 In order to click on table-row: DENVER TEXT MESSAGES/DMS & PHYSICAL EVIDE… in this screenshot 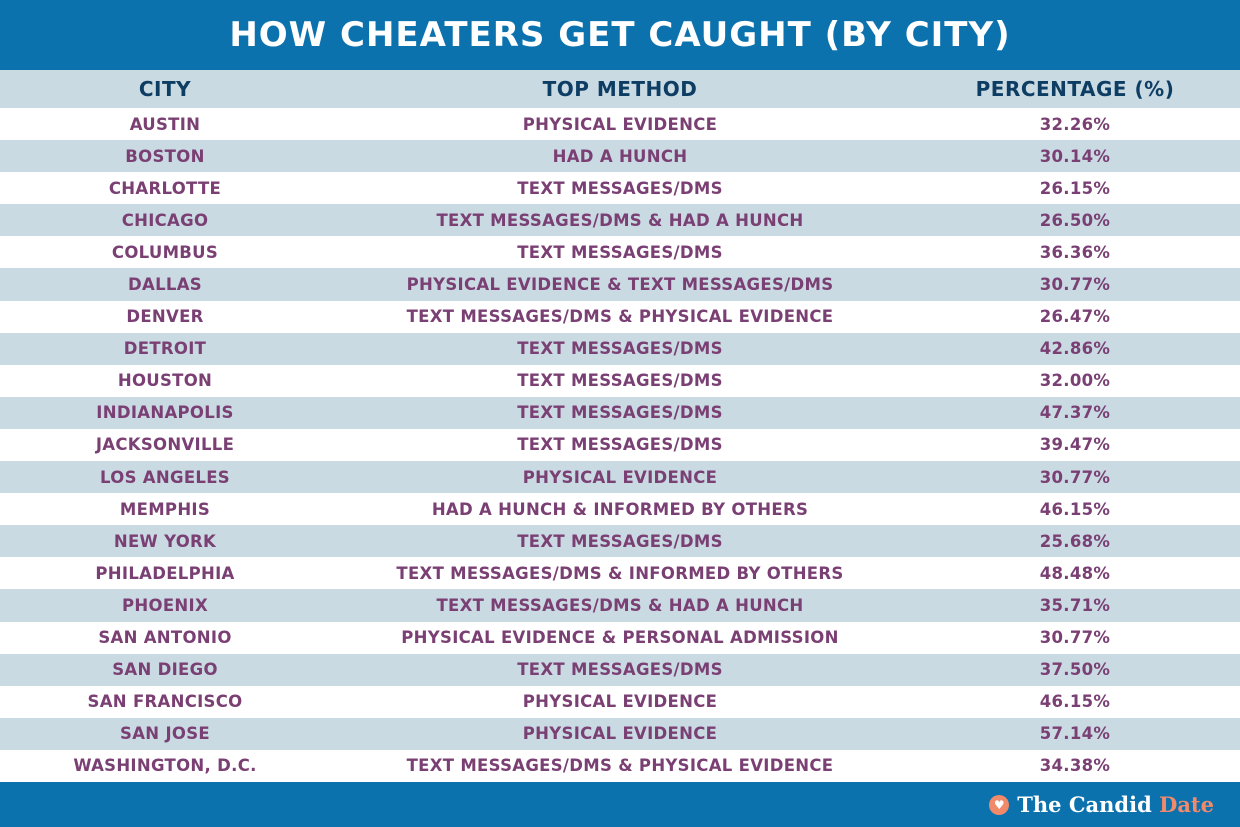, I will do `click(620, 316)`.